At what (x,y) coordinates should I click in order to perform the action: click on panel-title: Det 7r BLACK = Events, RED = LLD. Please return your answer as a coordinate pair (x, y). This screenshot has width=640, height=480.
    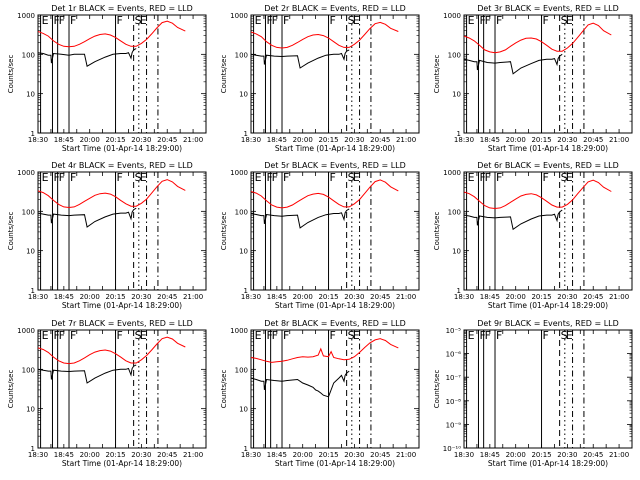
    Looking at the image, I should click on (122, 323).